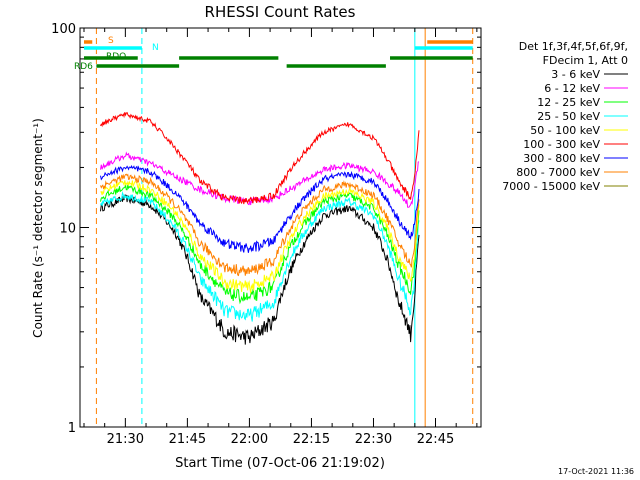 Image resolution: width=640 pixels, height=480 pixels. I want to click on legend-entry-label: 100 - 300 keV, so click(561, 144).